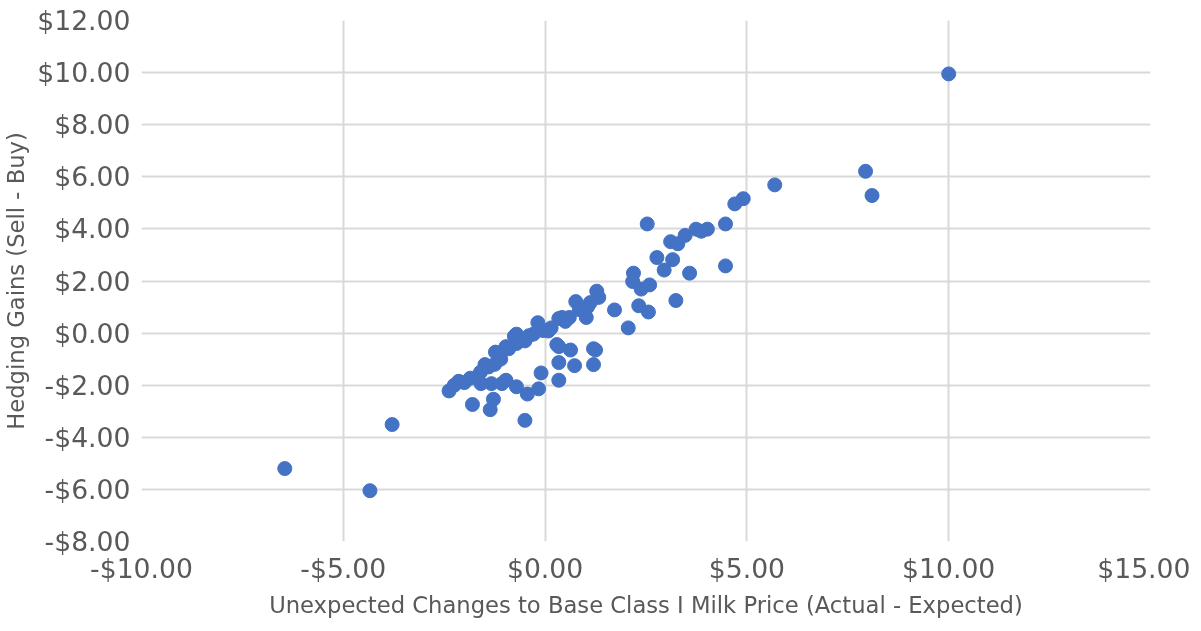  I want to click on y-tick-label: $6.00, so click(92, 177).